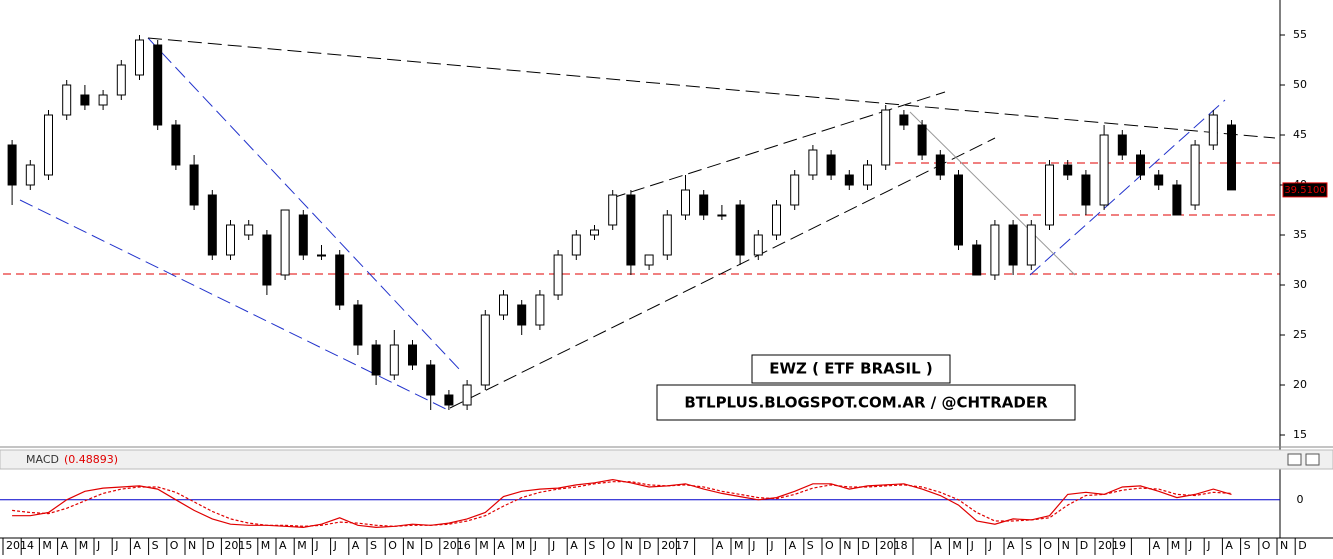 The width and height of the screenshot is (1333, 559). What do you see at coordinates (457, 545) in the screenshot?
I see `x-tick-label: 2016` at bounding box center [457, 545].